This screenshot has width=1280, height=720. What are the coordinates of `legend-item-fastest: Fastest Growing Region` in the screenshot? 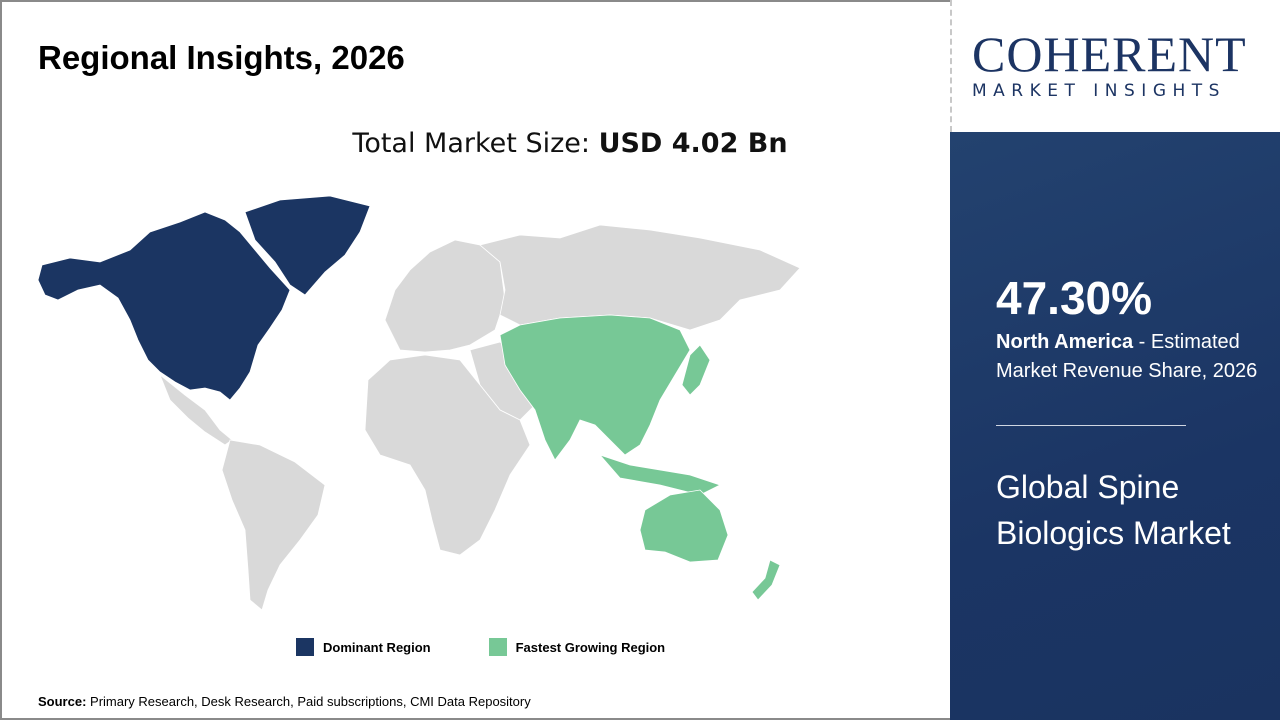 It's located at (577, 647).